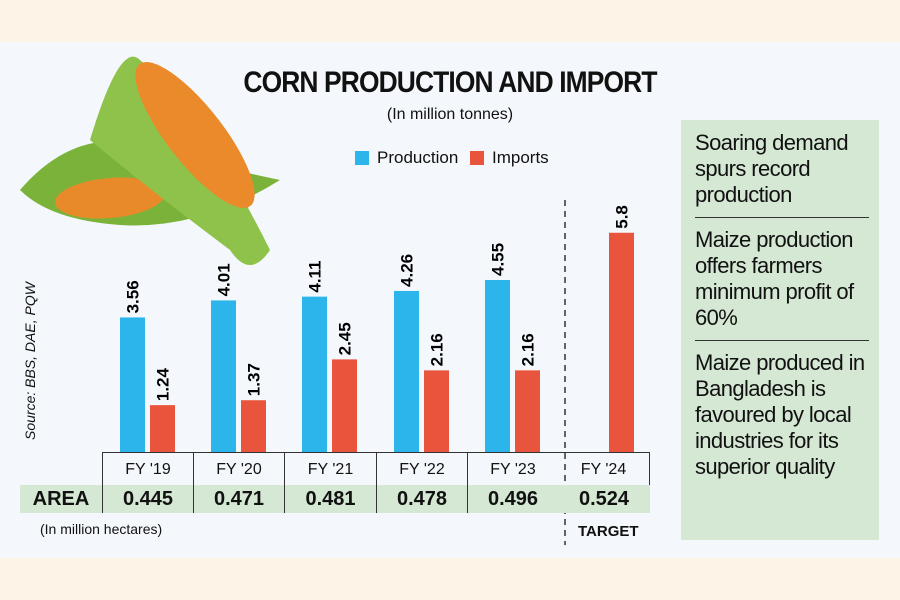 Image resolution: width=900 pixels, height=600 pixels. Describe the element at coordinates (450, 114) in the screenshot. I see `chart-subtitle: (In million tonnes)` at that location.